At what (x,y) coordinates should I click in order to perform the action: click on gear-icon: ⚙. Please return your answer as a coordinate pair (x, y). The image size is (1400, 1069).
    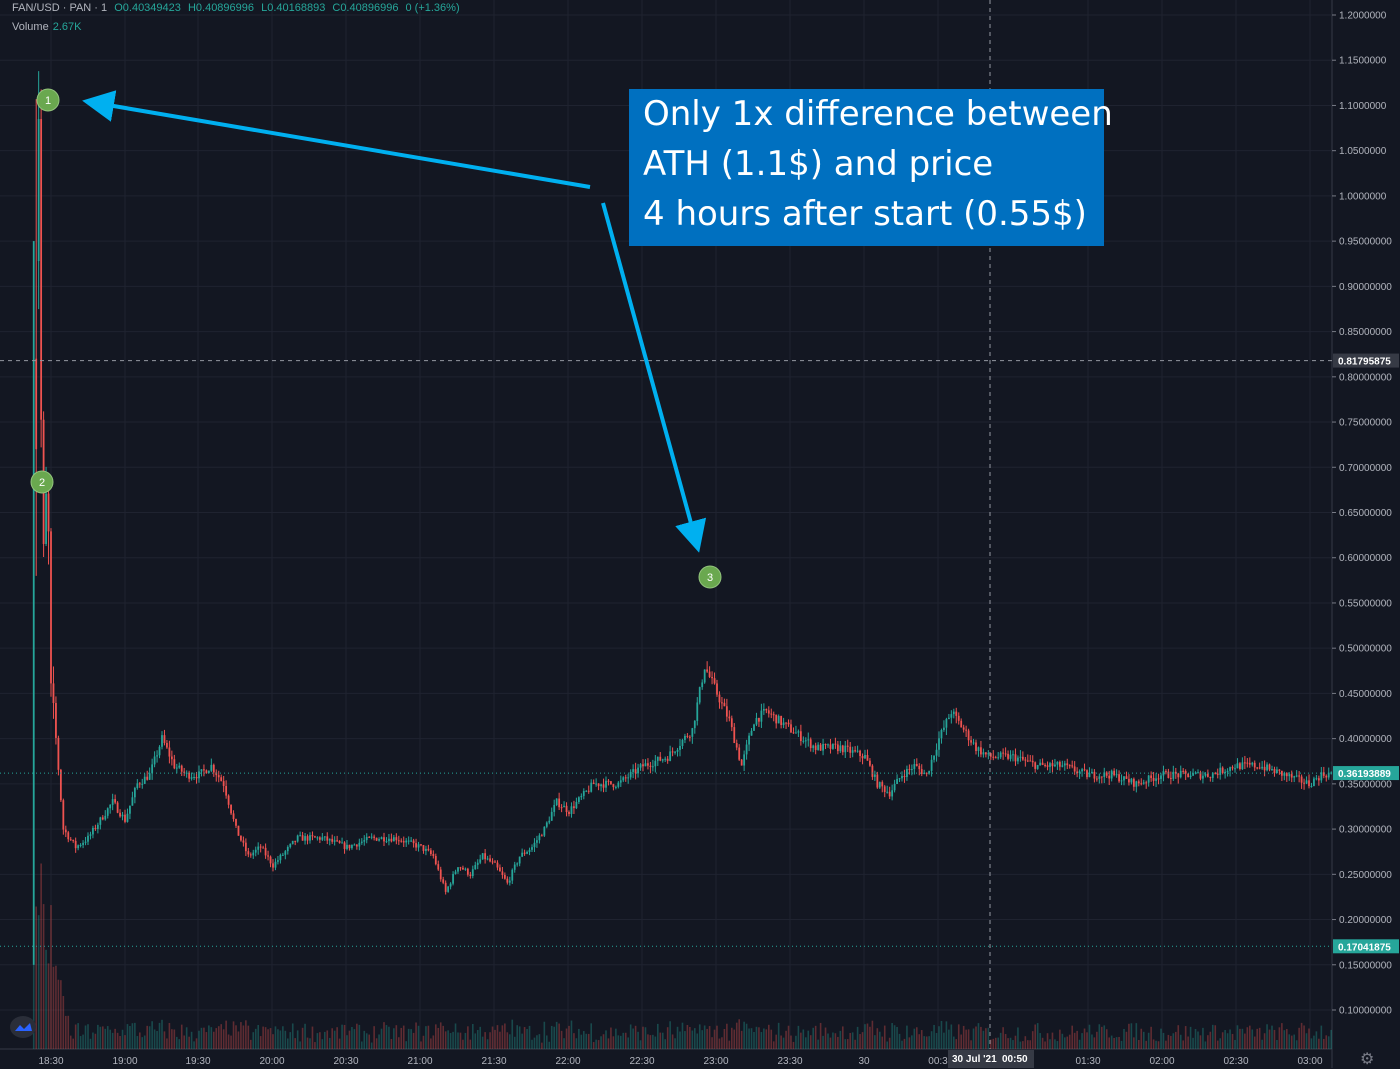
    Looking at the image, I should click on (1367, 1059).